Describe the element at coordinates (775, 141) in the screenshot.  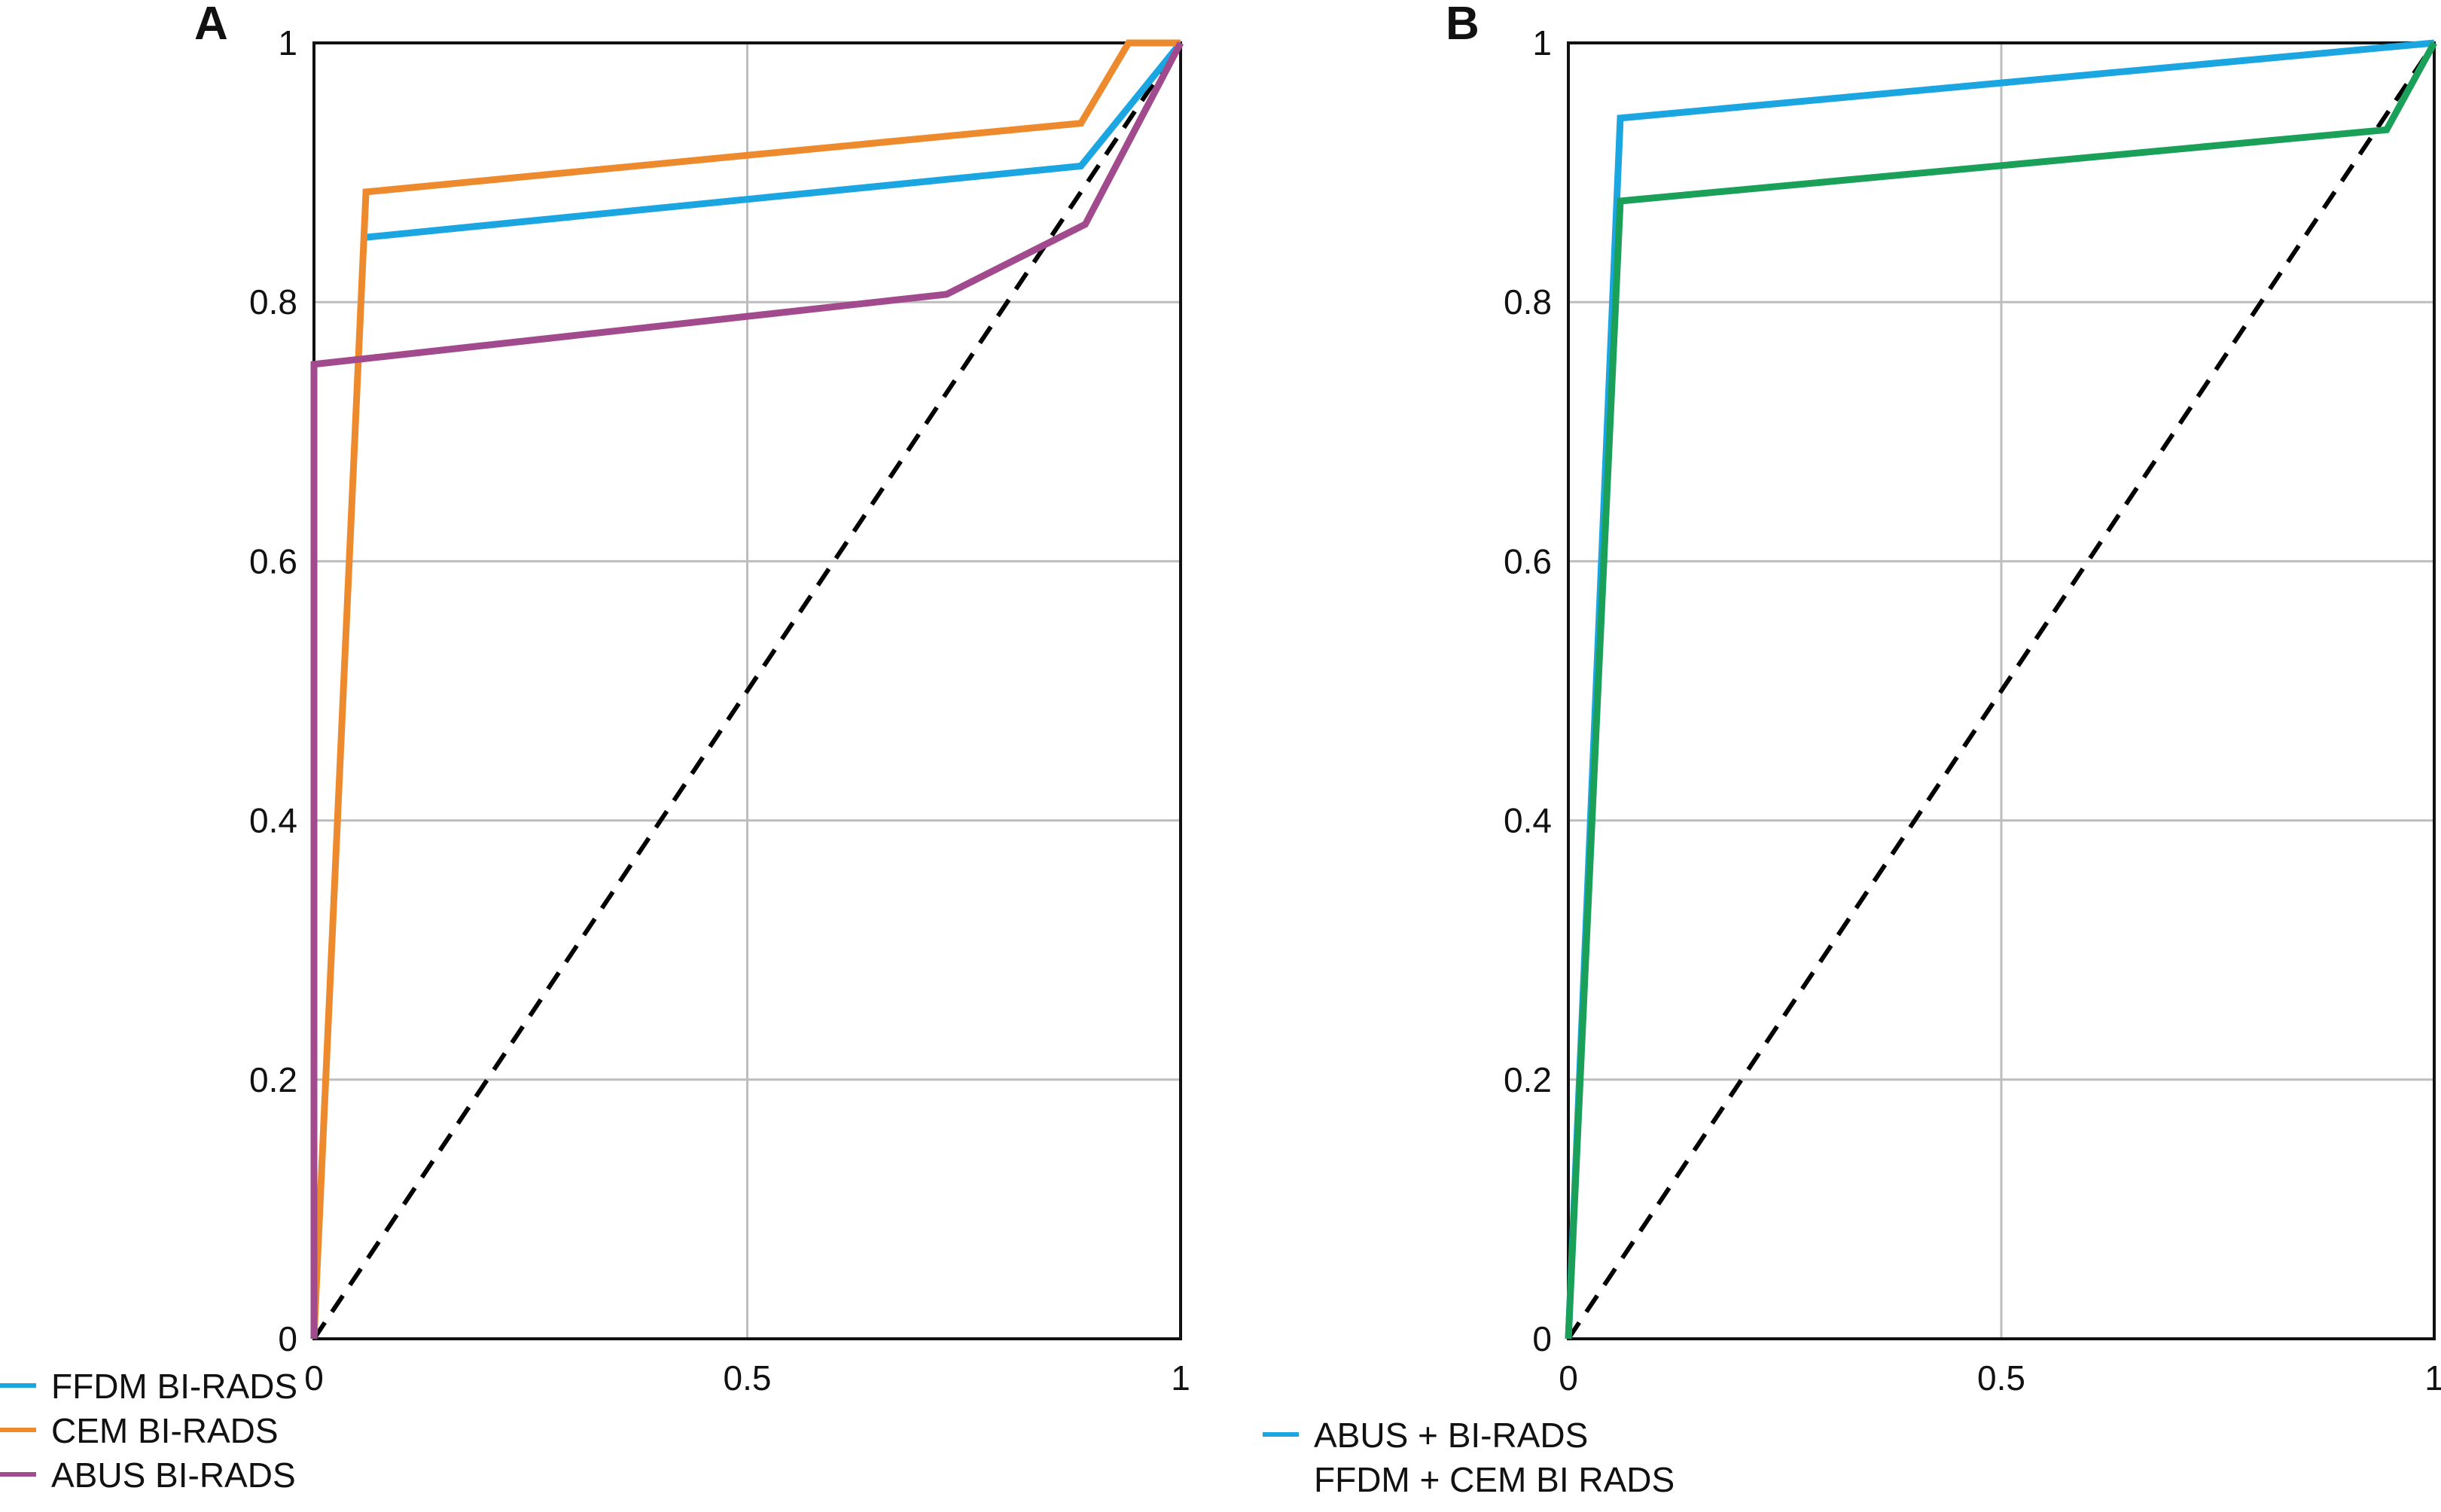
I see `series-line-ffdm-bi-rads` at that location.